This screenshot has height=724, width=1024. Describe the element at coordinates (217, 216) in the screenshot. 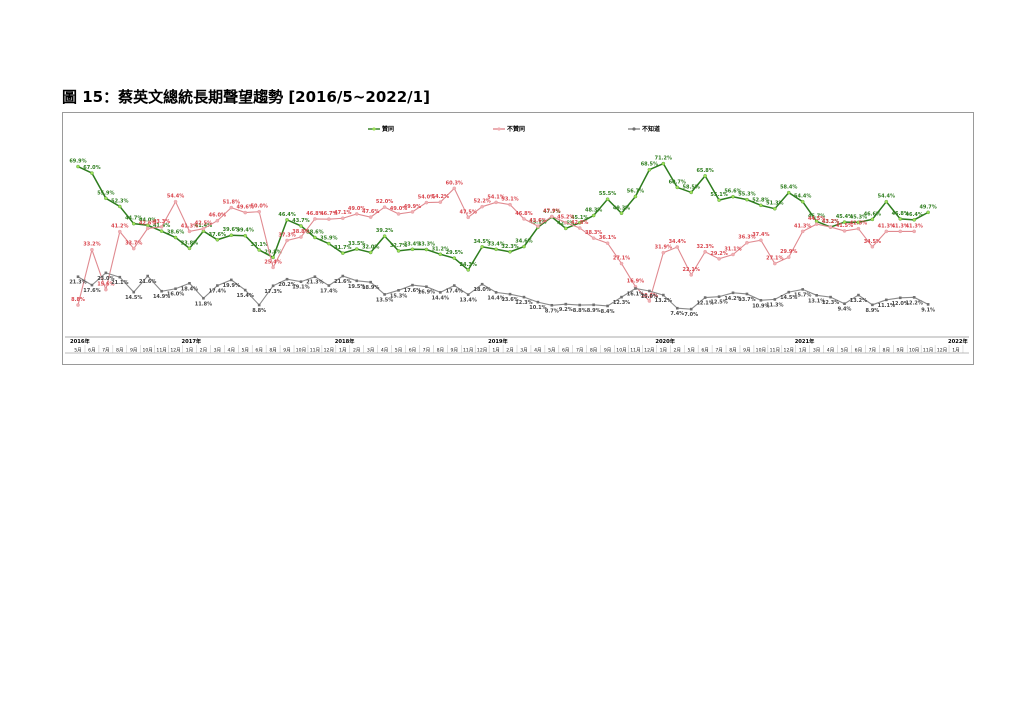

I see `data-label: 46.0%` at that location.